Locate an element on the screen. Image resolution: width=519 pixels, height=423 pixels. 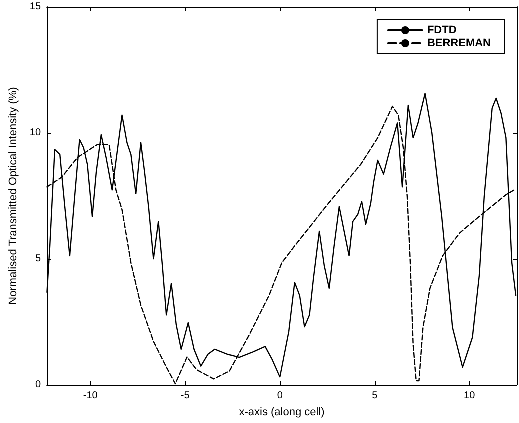
legend-label: FDTD is located at coordinates (442, 30).